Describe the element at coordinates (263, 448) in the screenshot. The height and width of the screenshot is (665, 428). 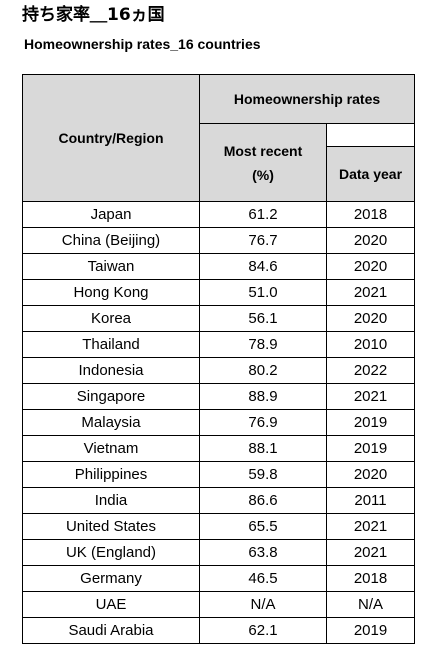
I see `rate-cell: 88.1` at that location.